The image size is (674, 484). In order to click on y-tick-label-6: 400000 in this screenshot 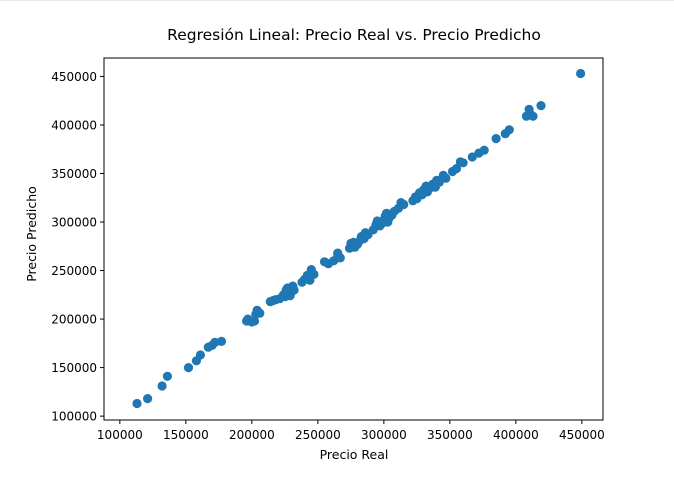, I will do `click(74, 125)`.